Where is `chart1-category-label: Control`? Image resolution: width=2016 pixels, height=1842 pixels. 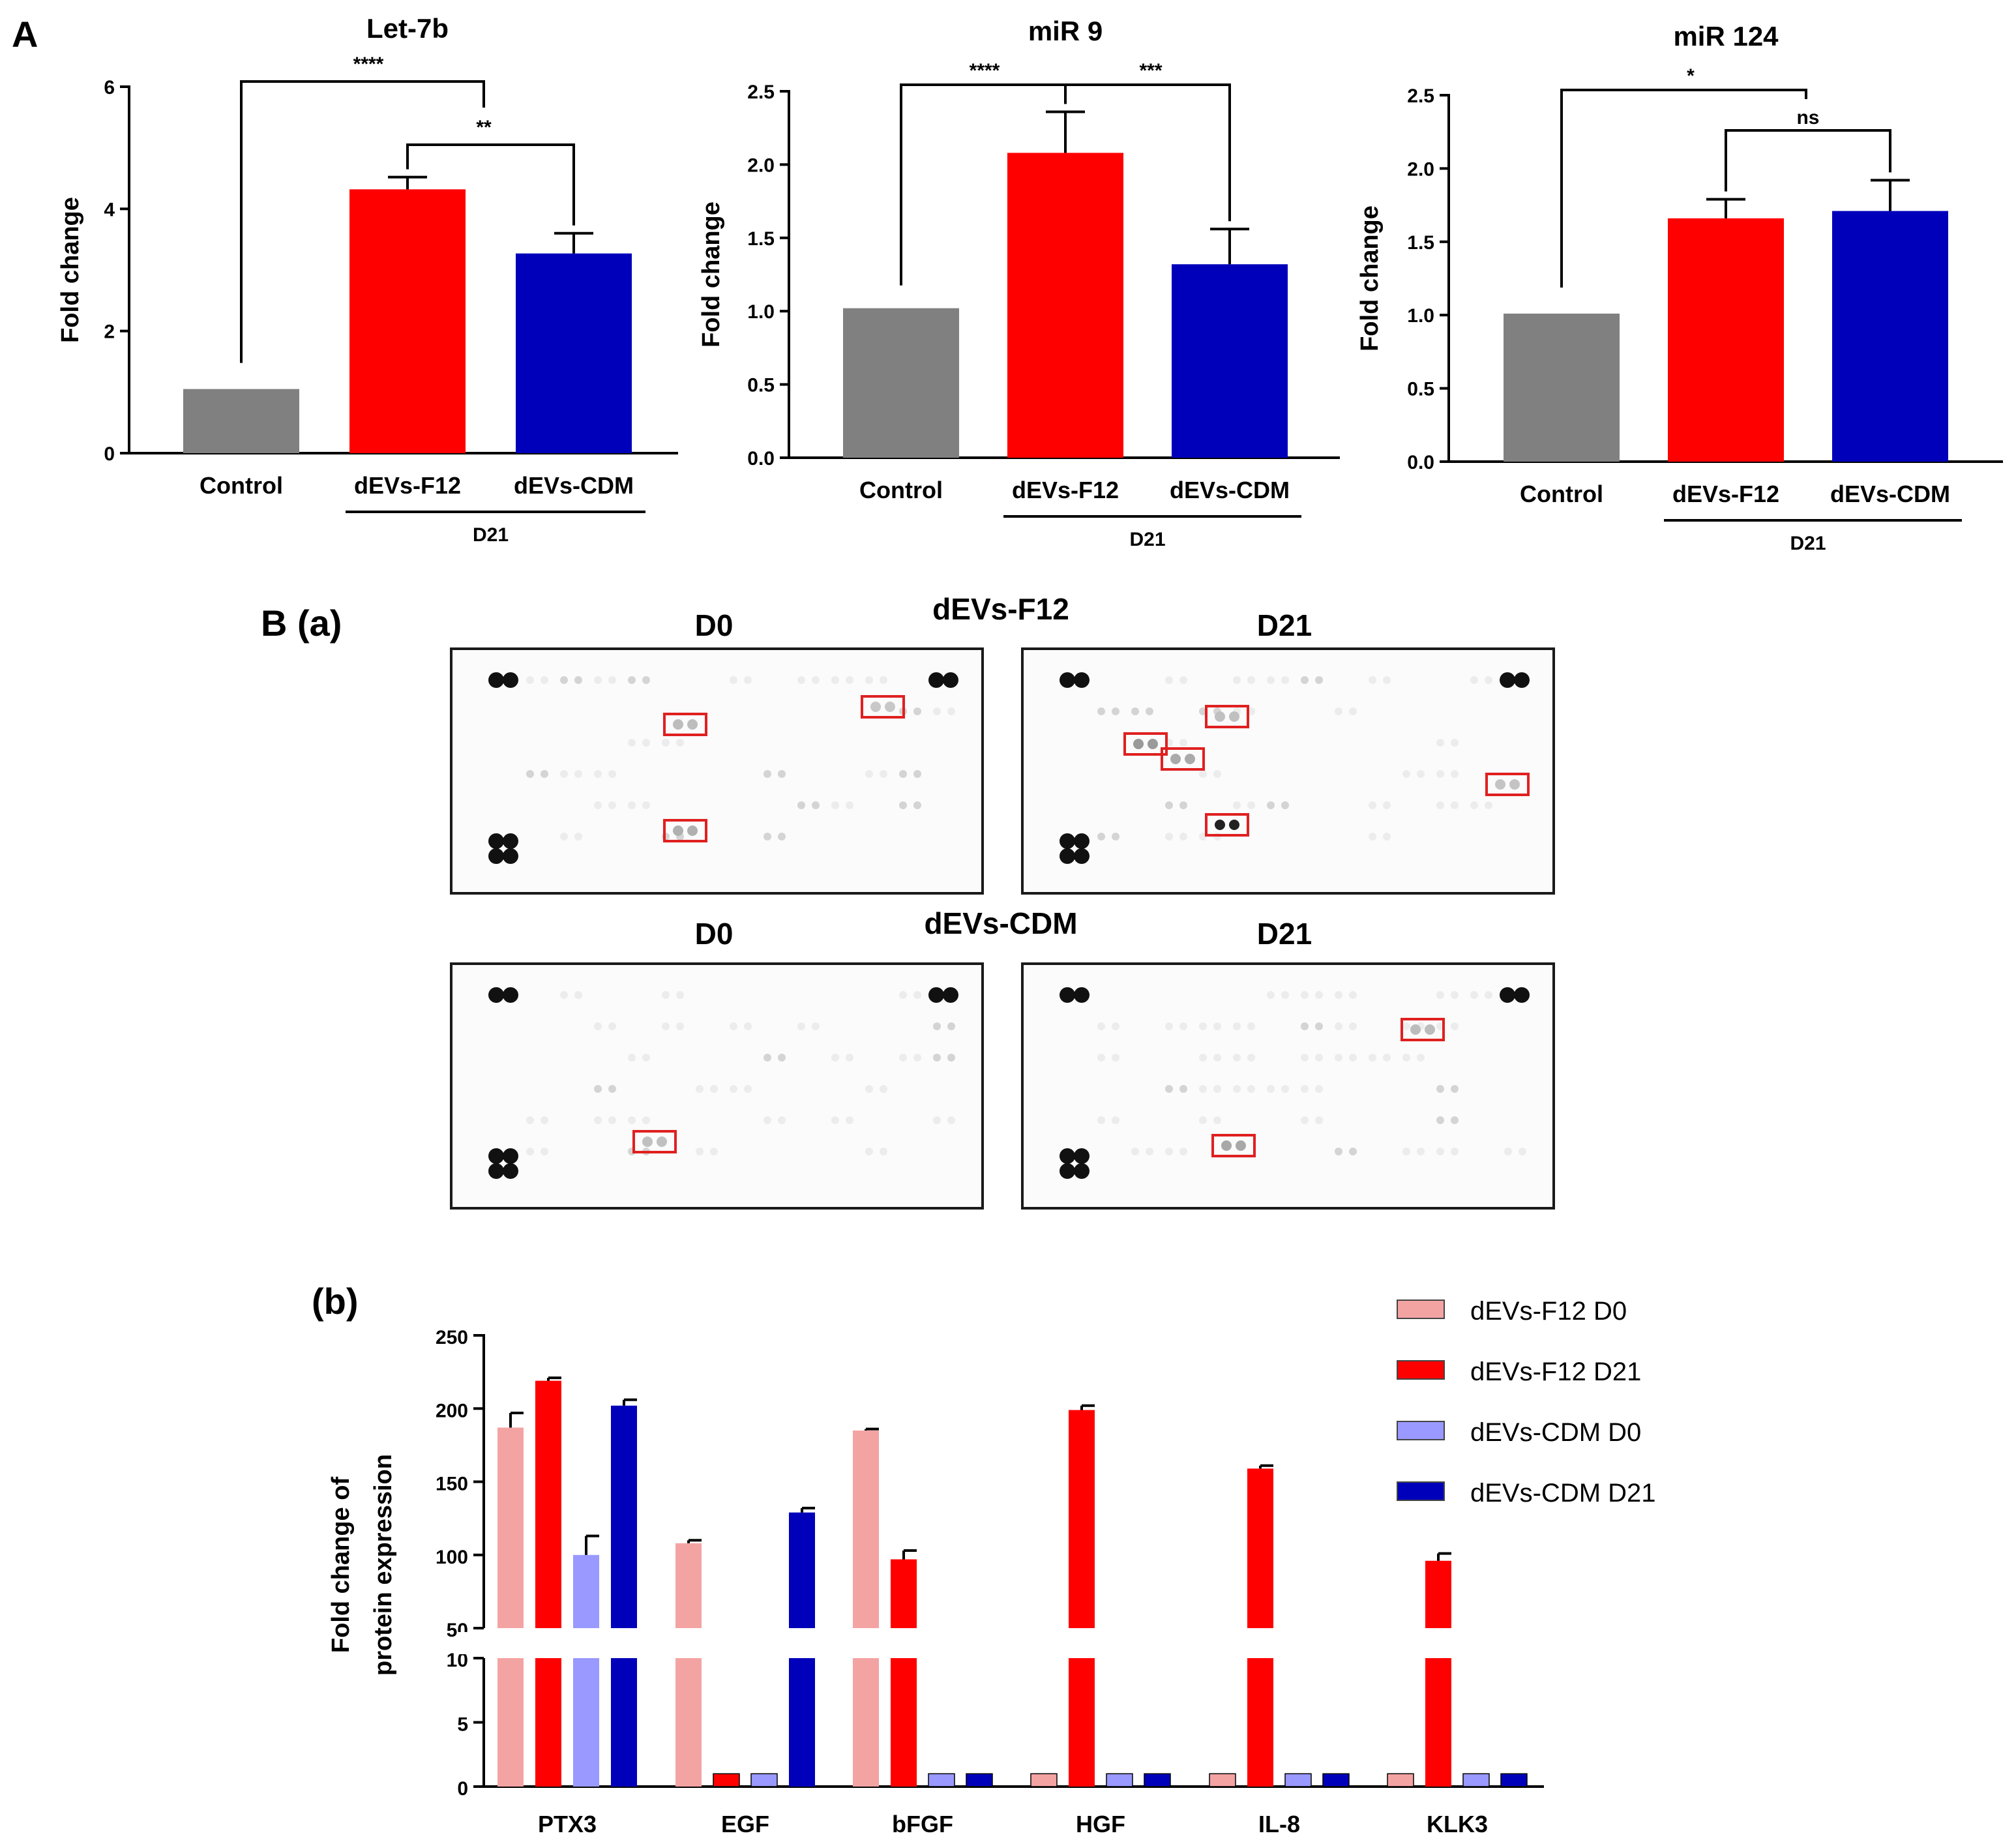
chart1-category-label: Control is located at coordinates (242, 485).